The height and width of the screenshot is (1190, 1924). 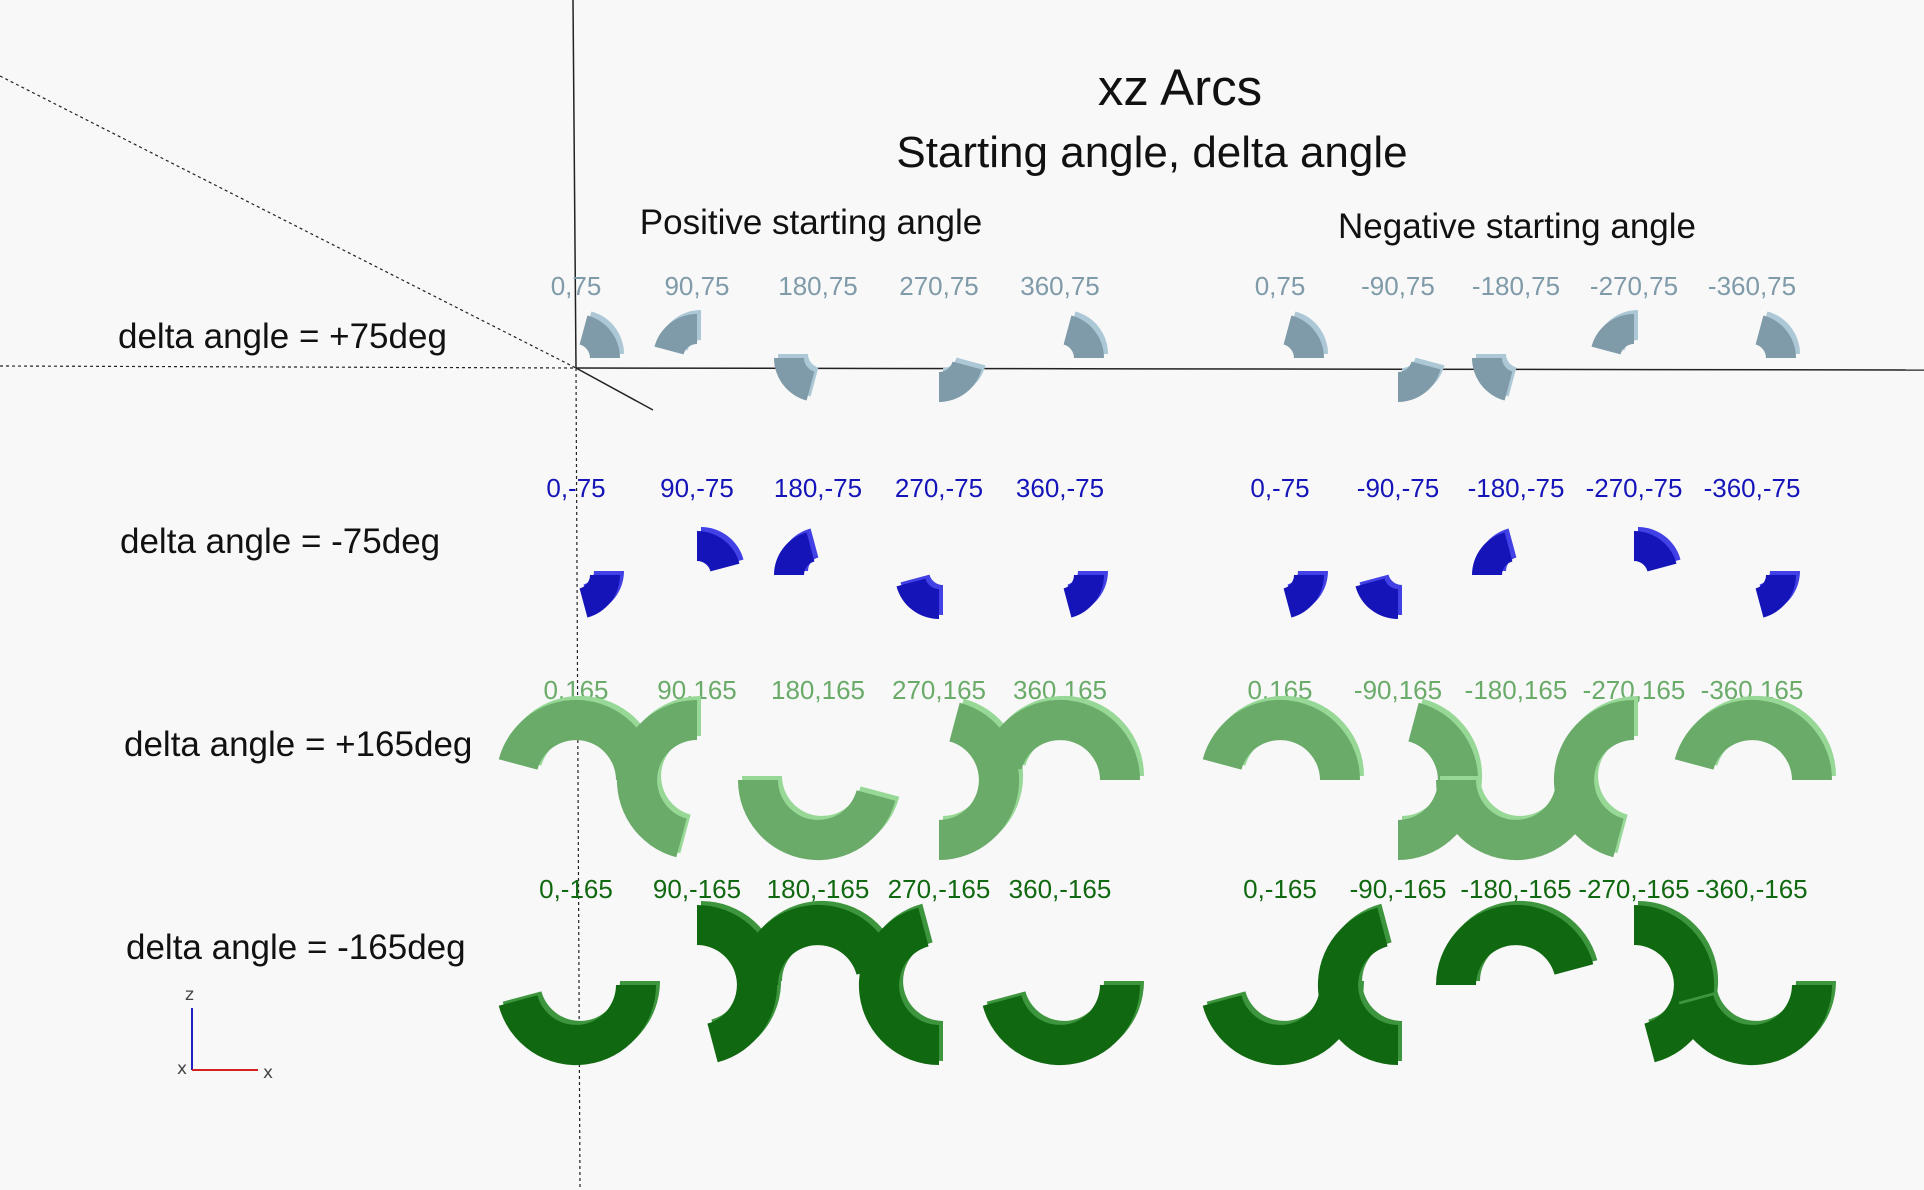 What do you see at coordinates (1180, 87) in the screenshot?
I see `page-title: xz Arcs` at bounding box center [1180, 87].